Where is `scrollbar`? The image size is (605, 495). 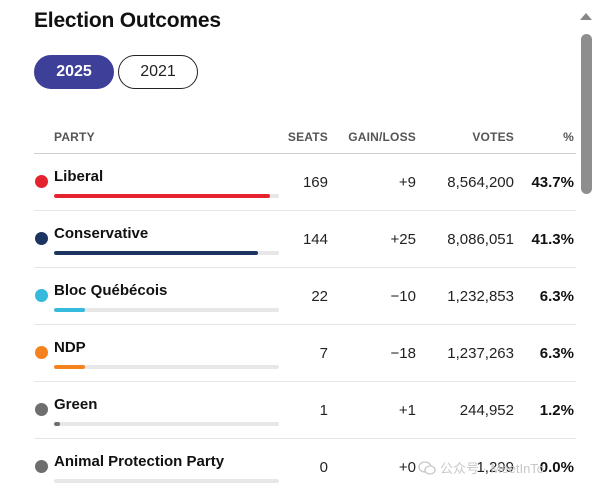 scrollbar is located at coordinates (586, 254).